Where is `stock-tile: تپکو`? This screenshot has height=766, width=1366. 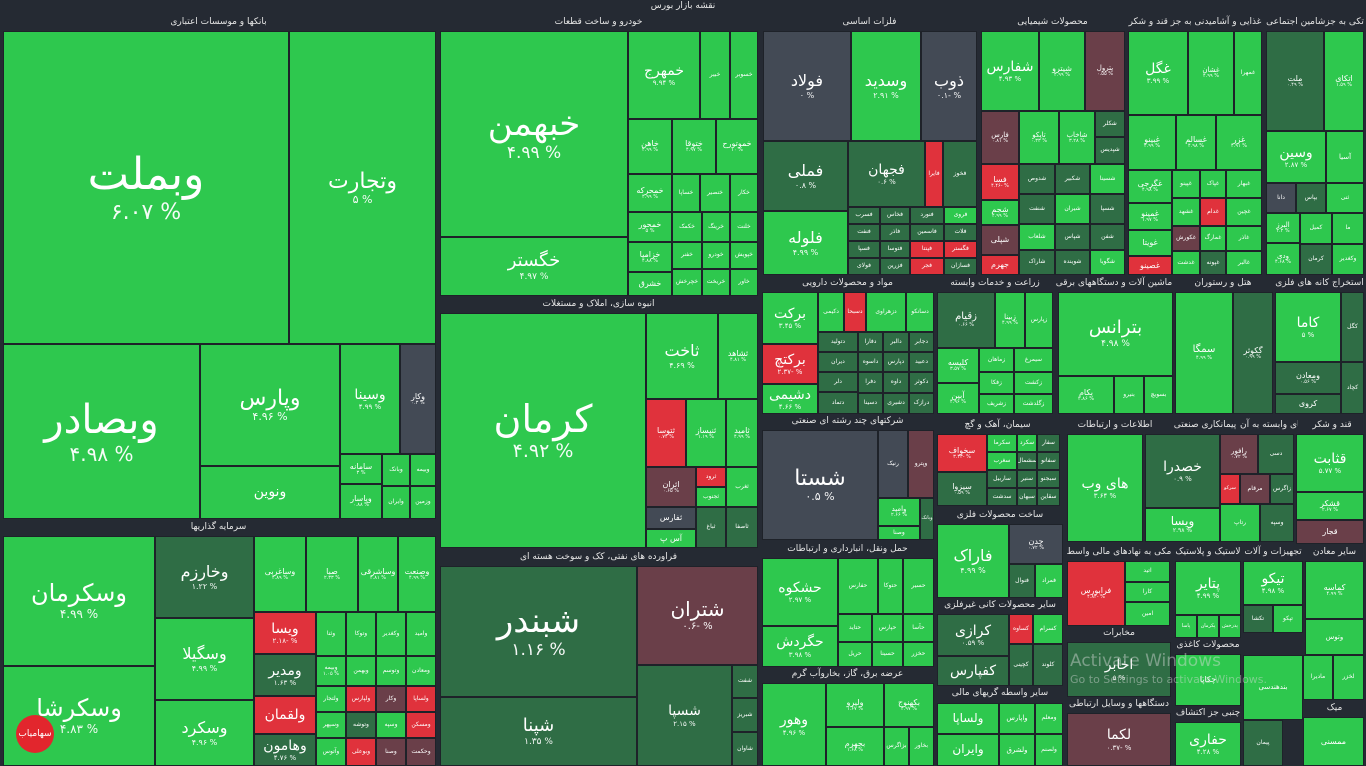
stock-tile: تپکو is located at coordinates (1288, 619).